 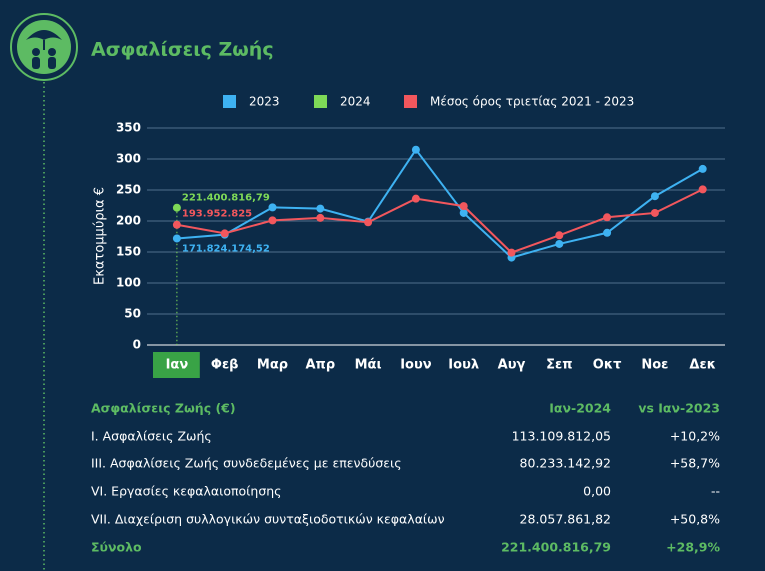 I want to click on x-tick-label: Φεβ, so click(x=225, y=365).